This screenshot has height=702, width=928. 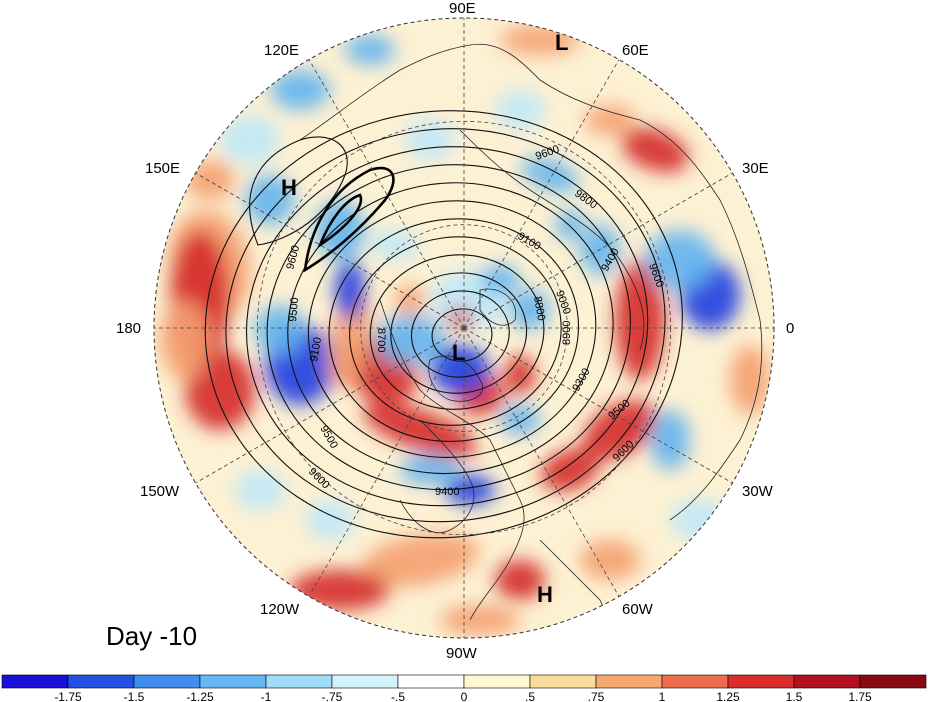 What do you see at coordinates (539, 308) in the screenshot?
I see `contour-label: 8800` at bounding box center [539, 308].